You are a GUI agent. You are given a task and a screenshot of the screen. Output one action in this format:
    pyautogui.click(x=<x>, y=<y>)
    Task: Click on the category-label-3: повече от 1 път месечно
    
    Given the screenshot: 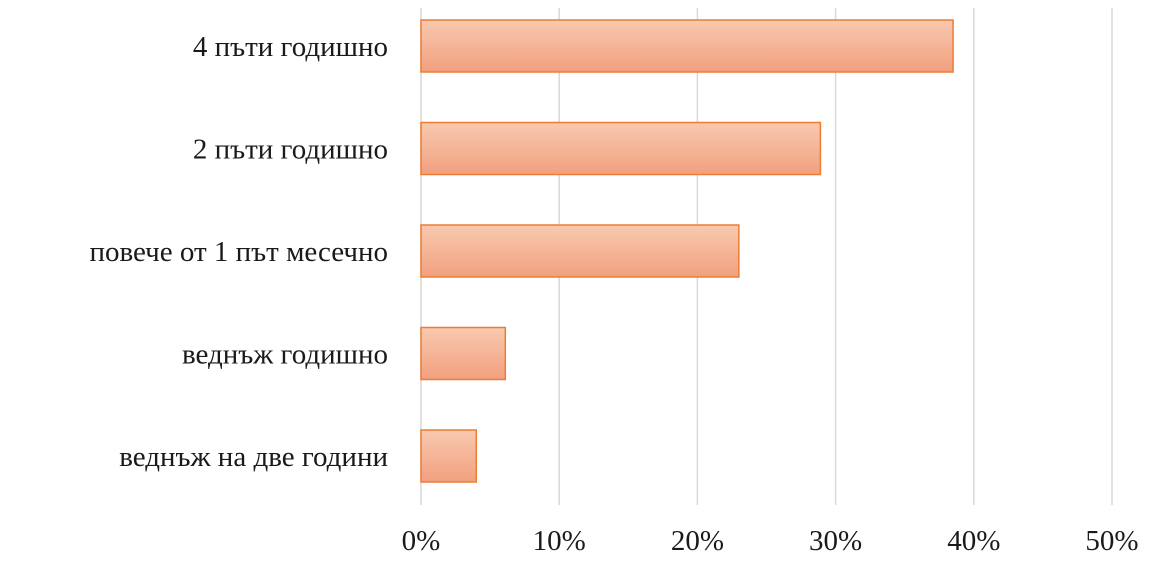 What is the action you would take?
    pyautogui.click(x=238, y=252)
    